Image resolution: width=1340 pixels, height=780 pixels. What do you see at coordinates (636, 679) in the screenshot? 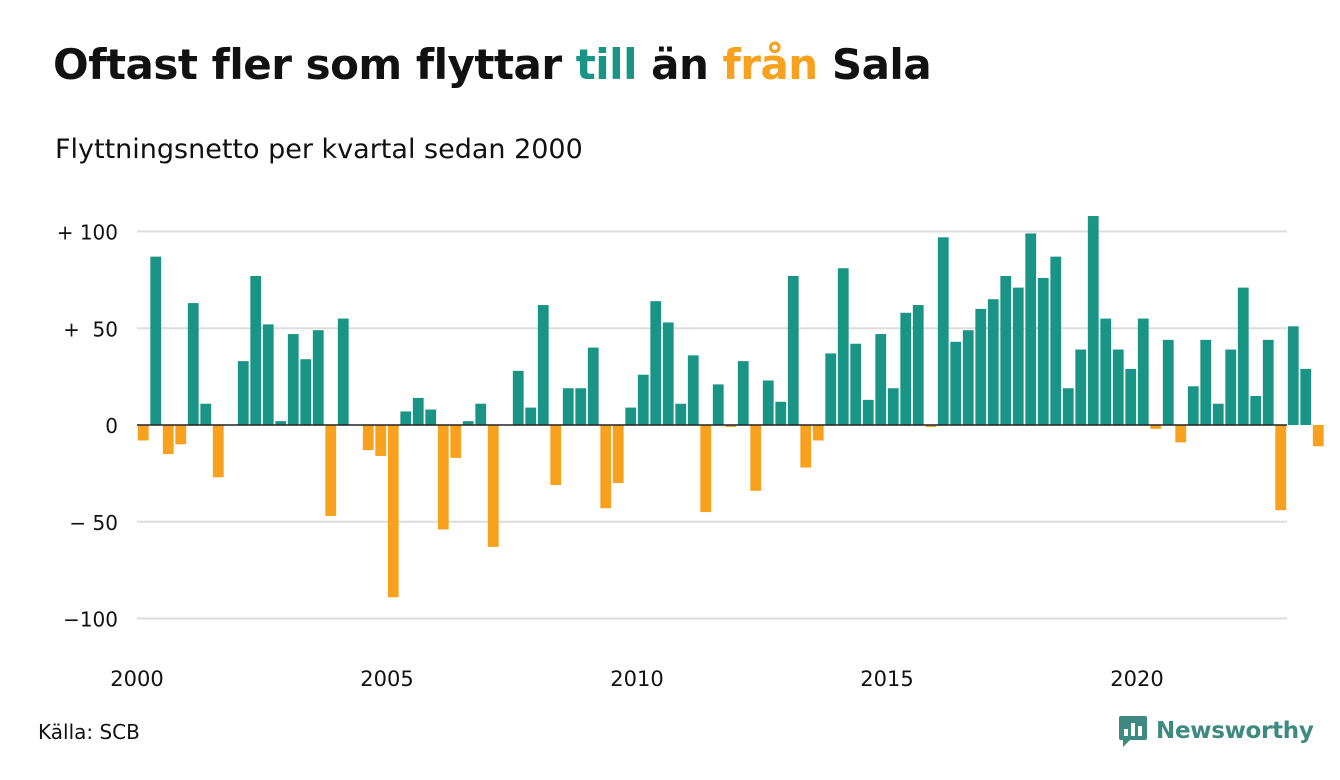
I see `x-axis-tick-labels: 2000 2005 2010 2015 2020` at bounding box center [636, 679].